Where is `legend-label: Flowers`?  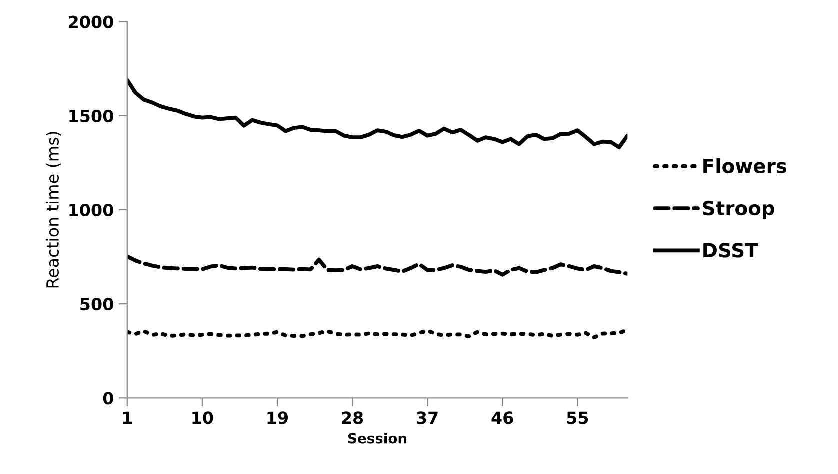 legend-label: Flowers is located at coordinates (745, 166).